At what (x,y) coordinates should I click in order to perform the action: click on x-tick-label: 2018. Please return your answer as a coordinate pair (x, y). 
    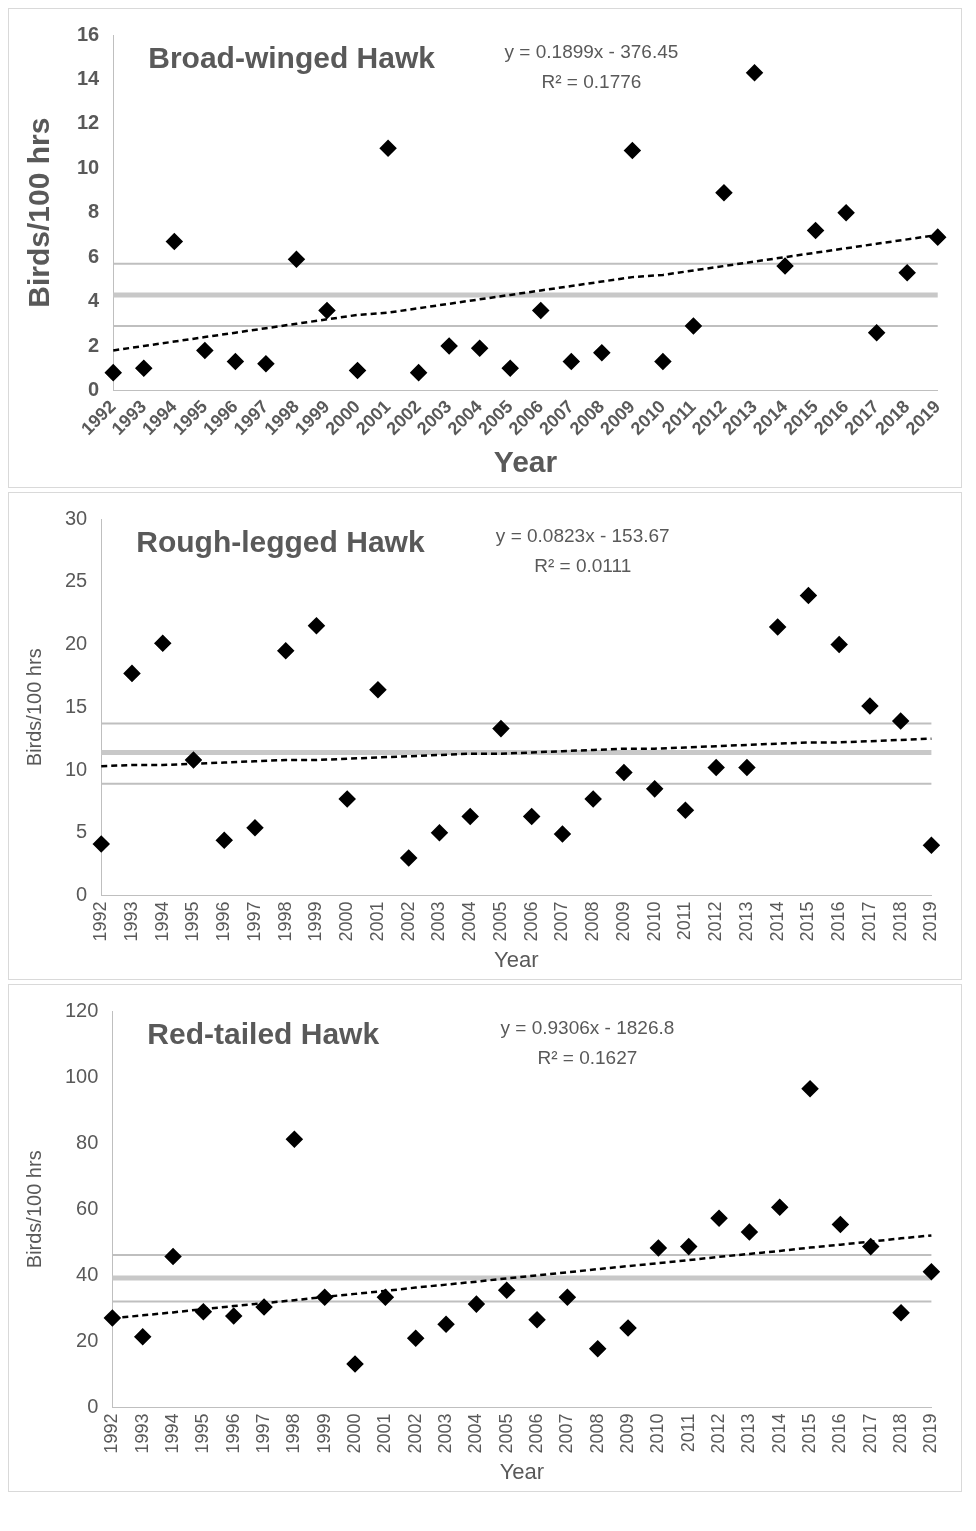
    Looking at the image, I should click on (900, 1433).